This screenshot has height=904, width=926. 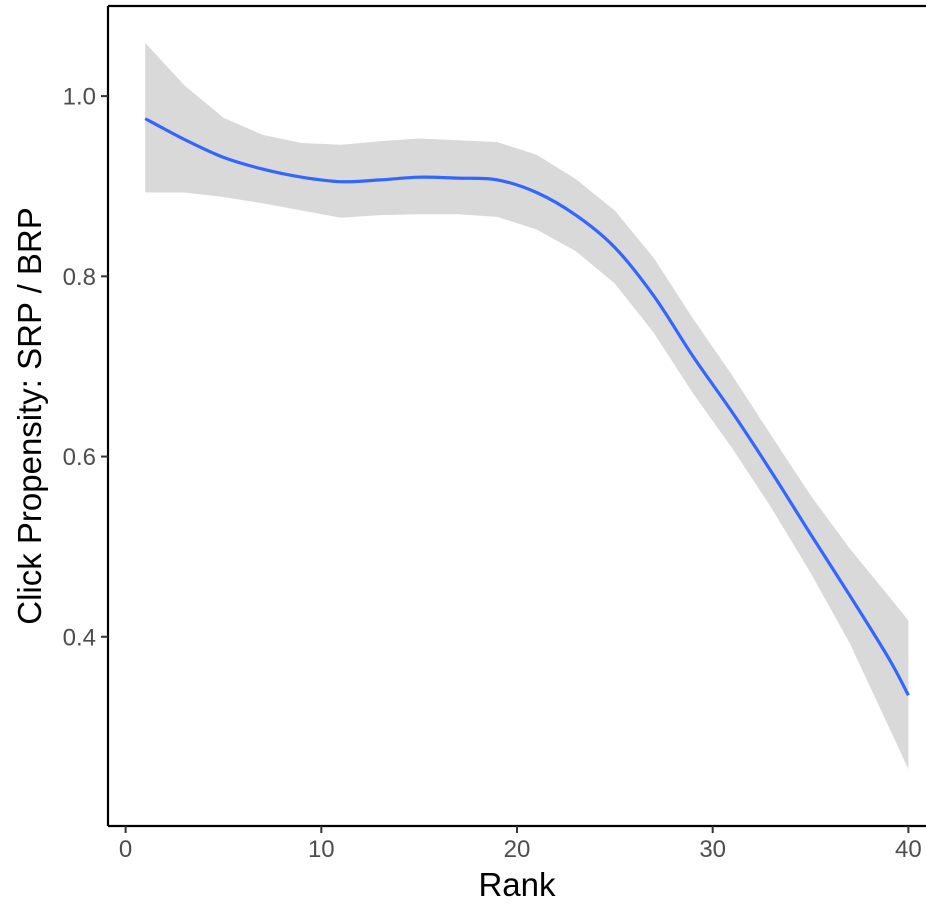 I want to click on y-tick-label: 0.6, so click(x=79, y=457).